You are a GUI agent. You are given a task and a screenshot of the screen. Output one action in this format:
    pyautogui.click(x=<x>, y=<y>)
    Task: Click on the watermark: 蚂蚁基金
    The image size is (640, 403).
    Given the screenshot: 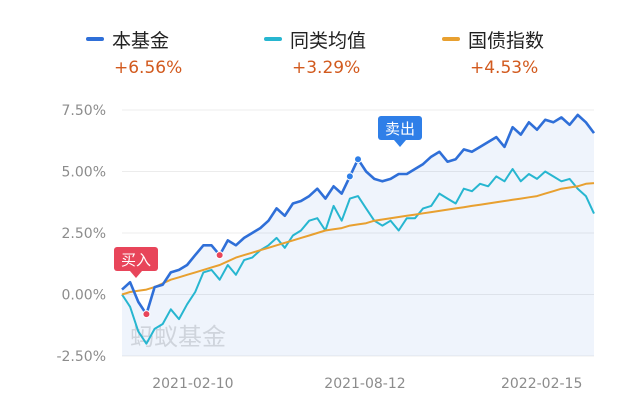 What is the action you would take?
    pyautogui.click(x=178, y=337)
    